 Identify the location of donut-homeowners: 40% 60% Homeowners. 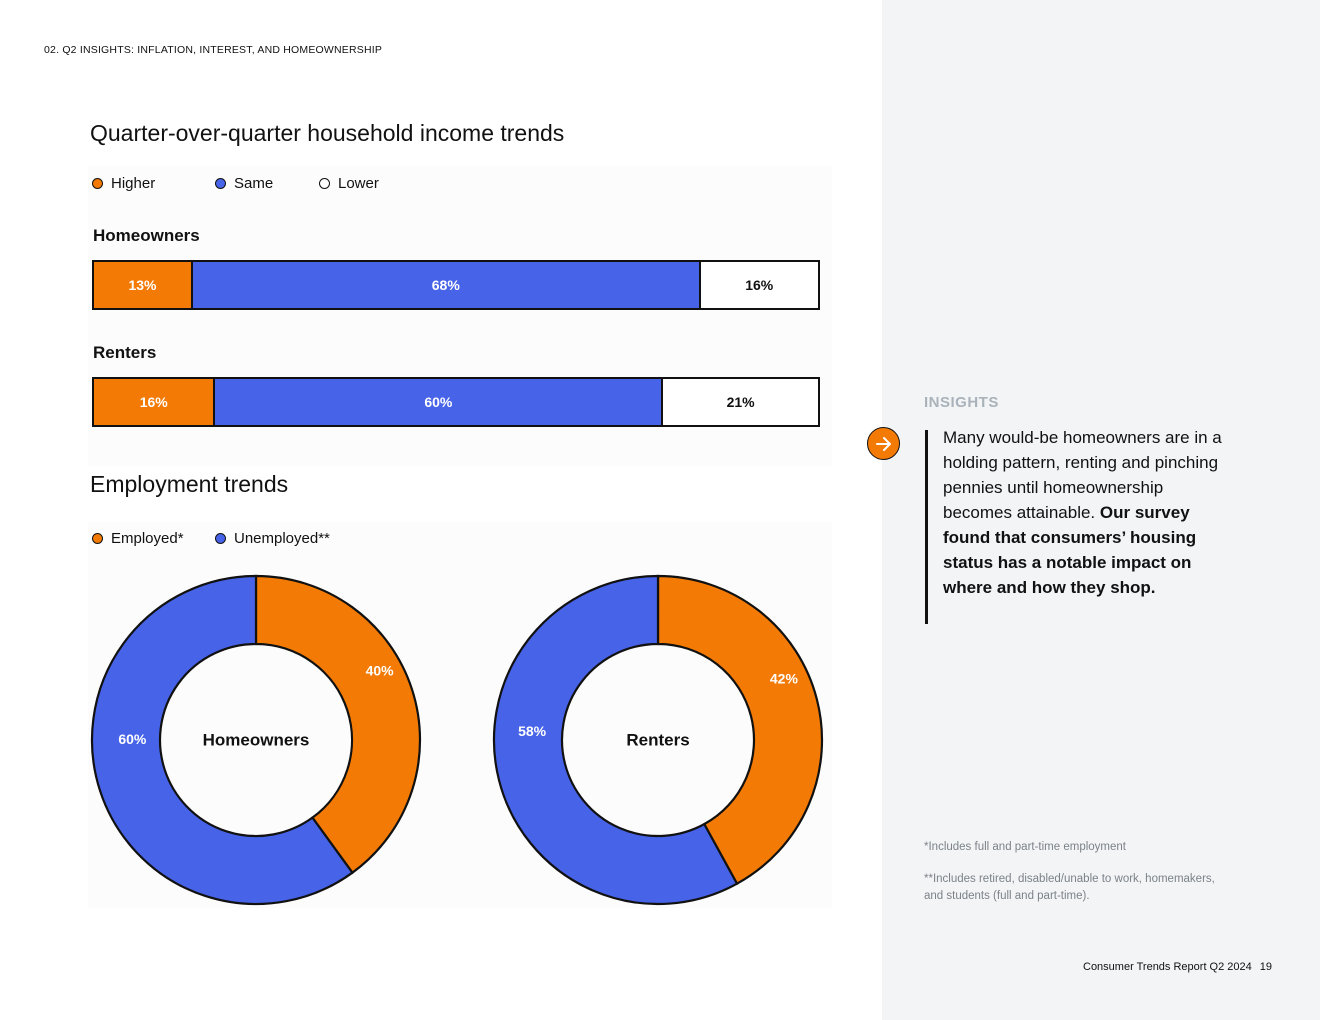
(256, 740).